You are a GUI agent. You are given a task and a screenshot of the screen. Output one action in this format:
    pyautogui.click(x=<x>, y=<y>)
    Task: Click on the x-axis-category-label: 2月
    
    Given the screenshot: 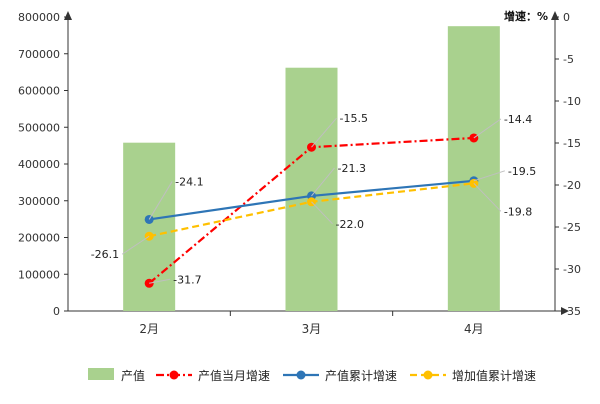 What is the action you would take?
    pyautogui.click(x=149, y=329)
    